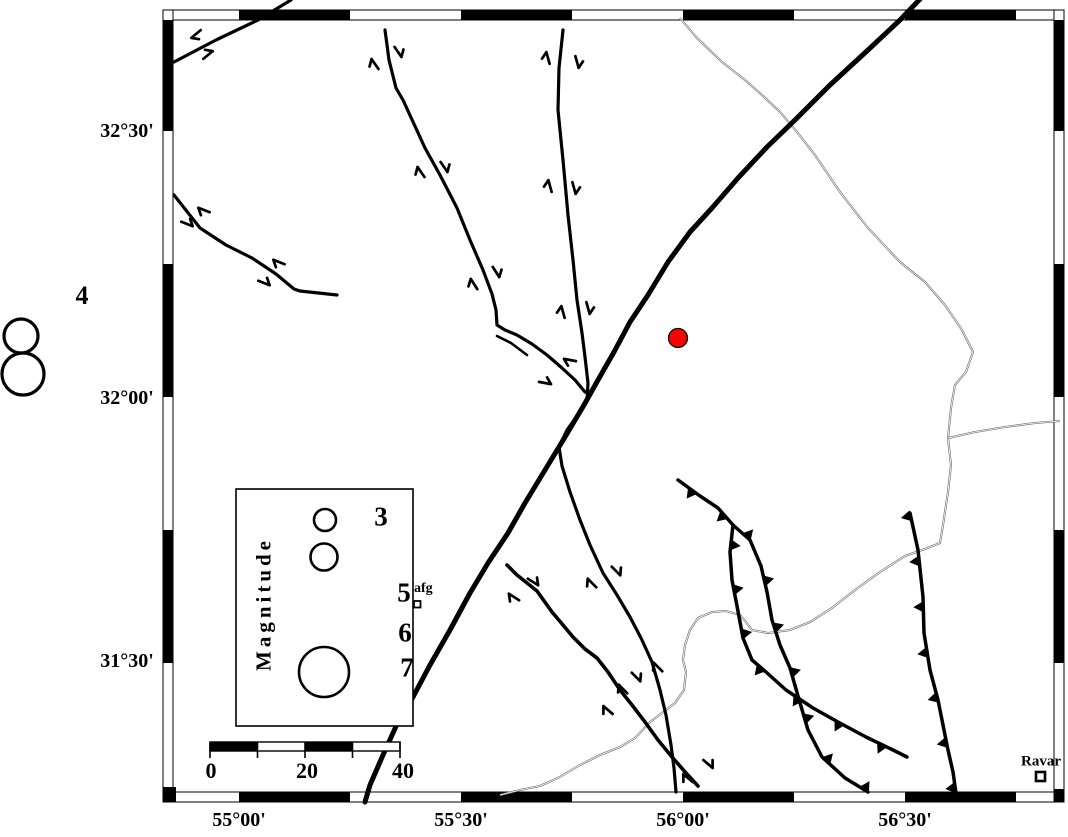 This screenshot has width=1068, height=837. Describe the element at coordinates (933, 653) in the screenshot. I see `thrust-east` at that location.